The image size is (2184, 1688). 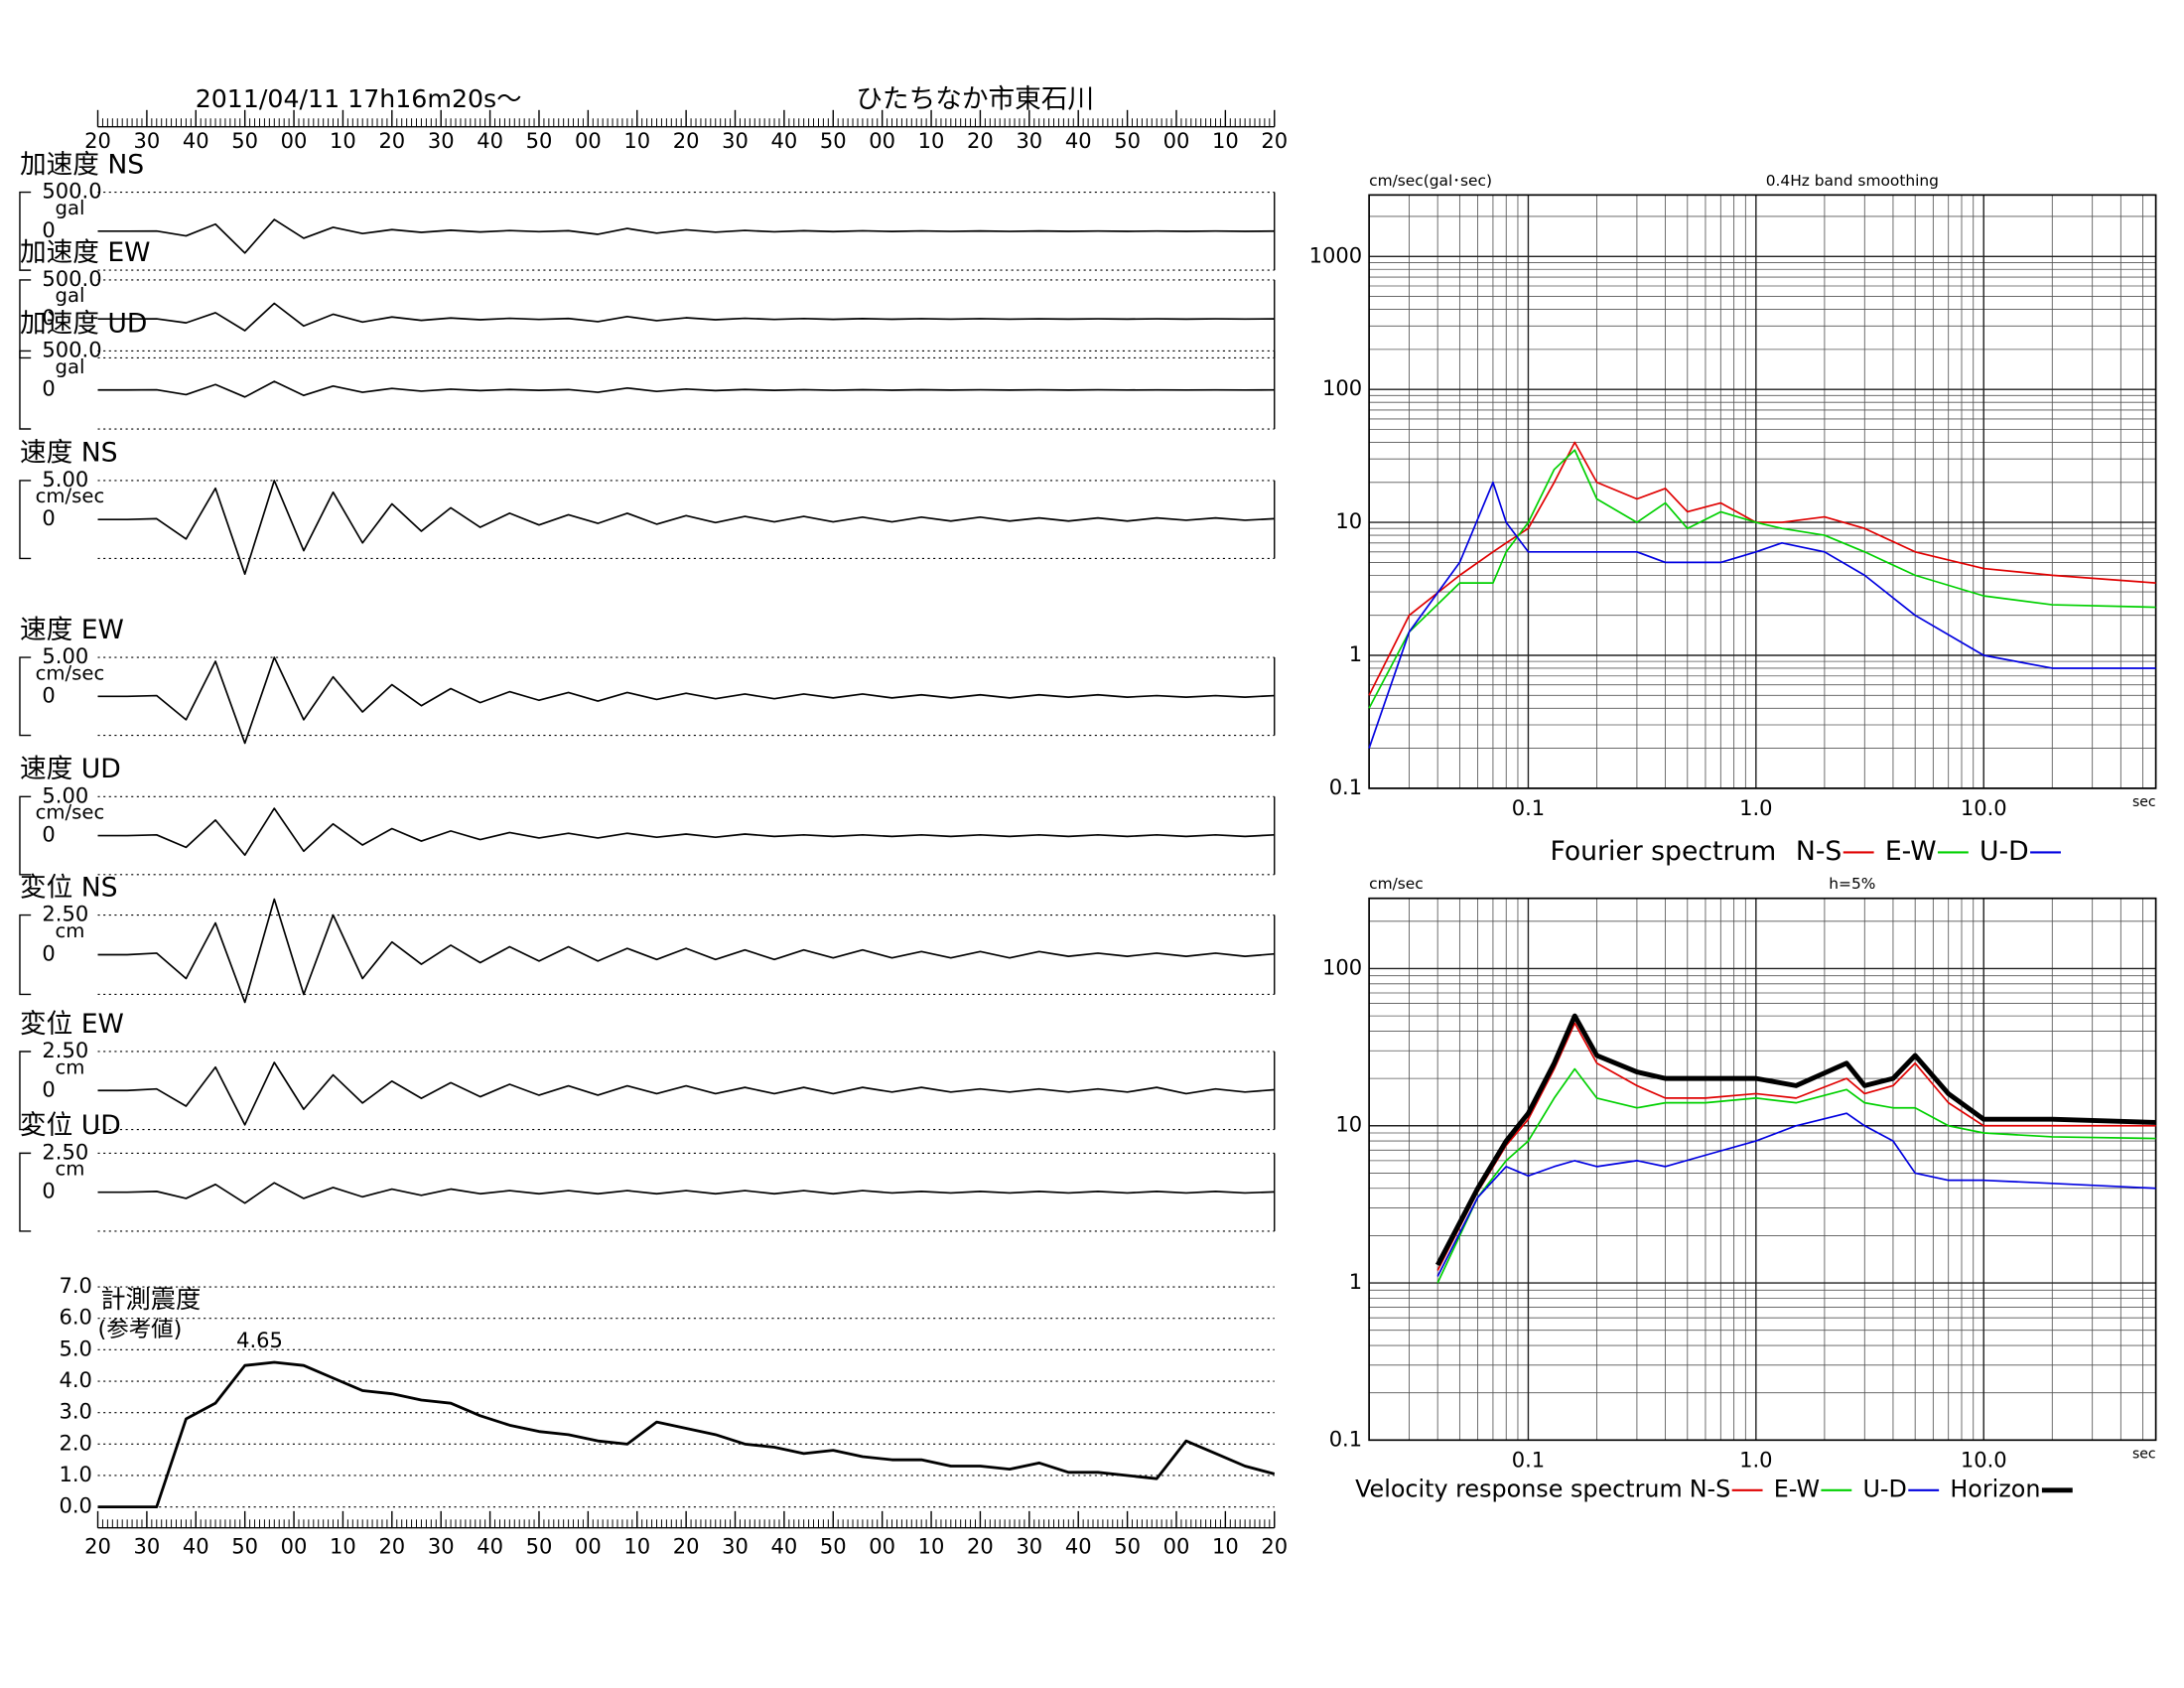 I want to click on x-tick-label: 0.1, so click(x=1528, y=807).